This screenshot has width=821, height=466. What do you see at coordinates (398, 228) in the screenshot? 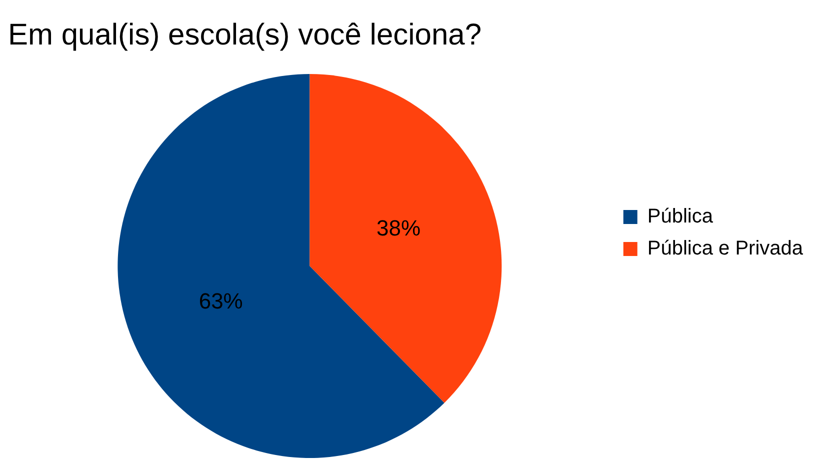
I see `data-label: 38%` at bounding box center [398, 228].